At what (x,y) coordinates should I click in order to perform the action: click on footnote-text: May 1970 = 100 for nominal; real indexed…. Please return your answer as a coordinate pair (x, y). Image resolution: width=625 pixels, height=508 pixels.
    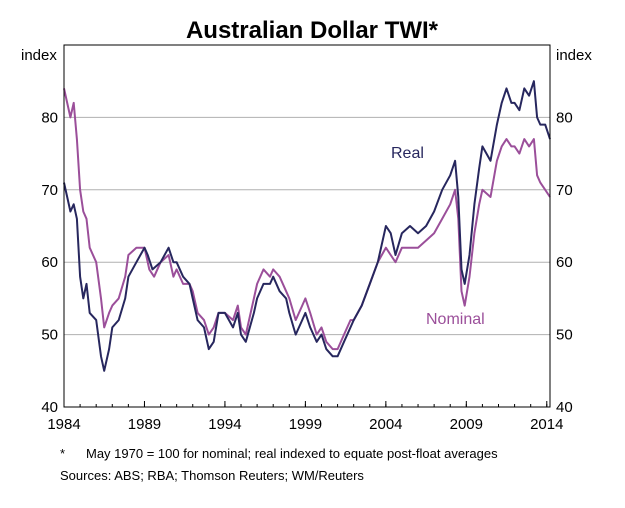
    Looking at the image, I should click on (292, 453).